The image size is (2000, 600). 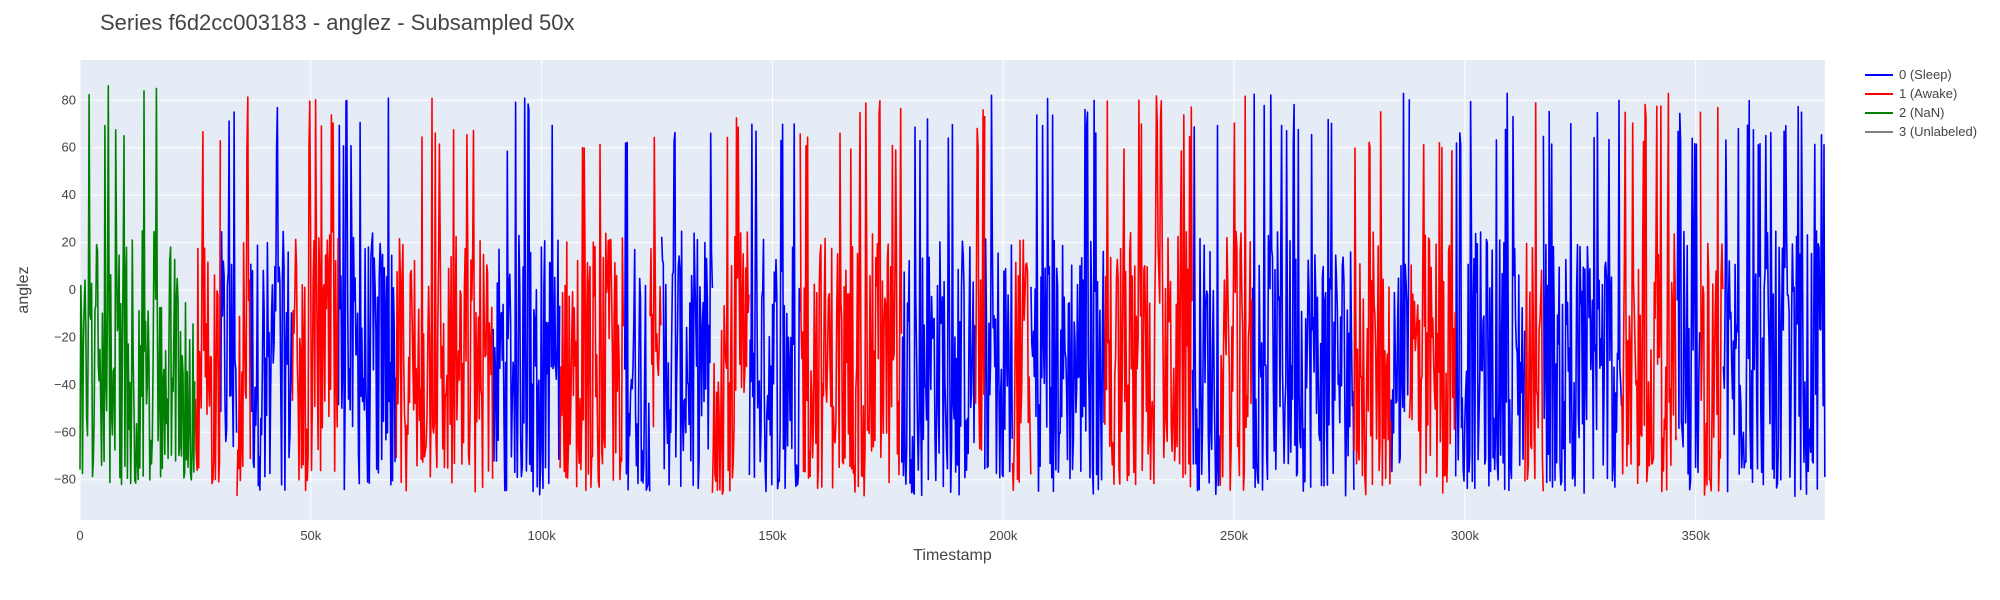 I want to click on legend-item: 1 (Awake), so click(x=1911, y=93).